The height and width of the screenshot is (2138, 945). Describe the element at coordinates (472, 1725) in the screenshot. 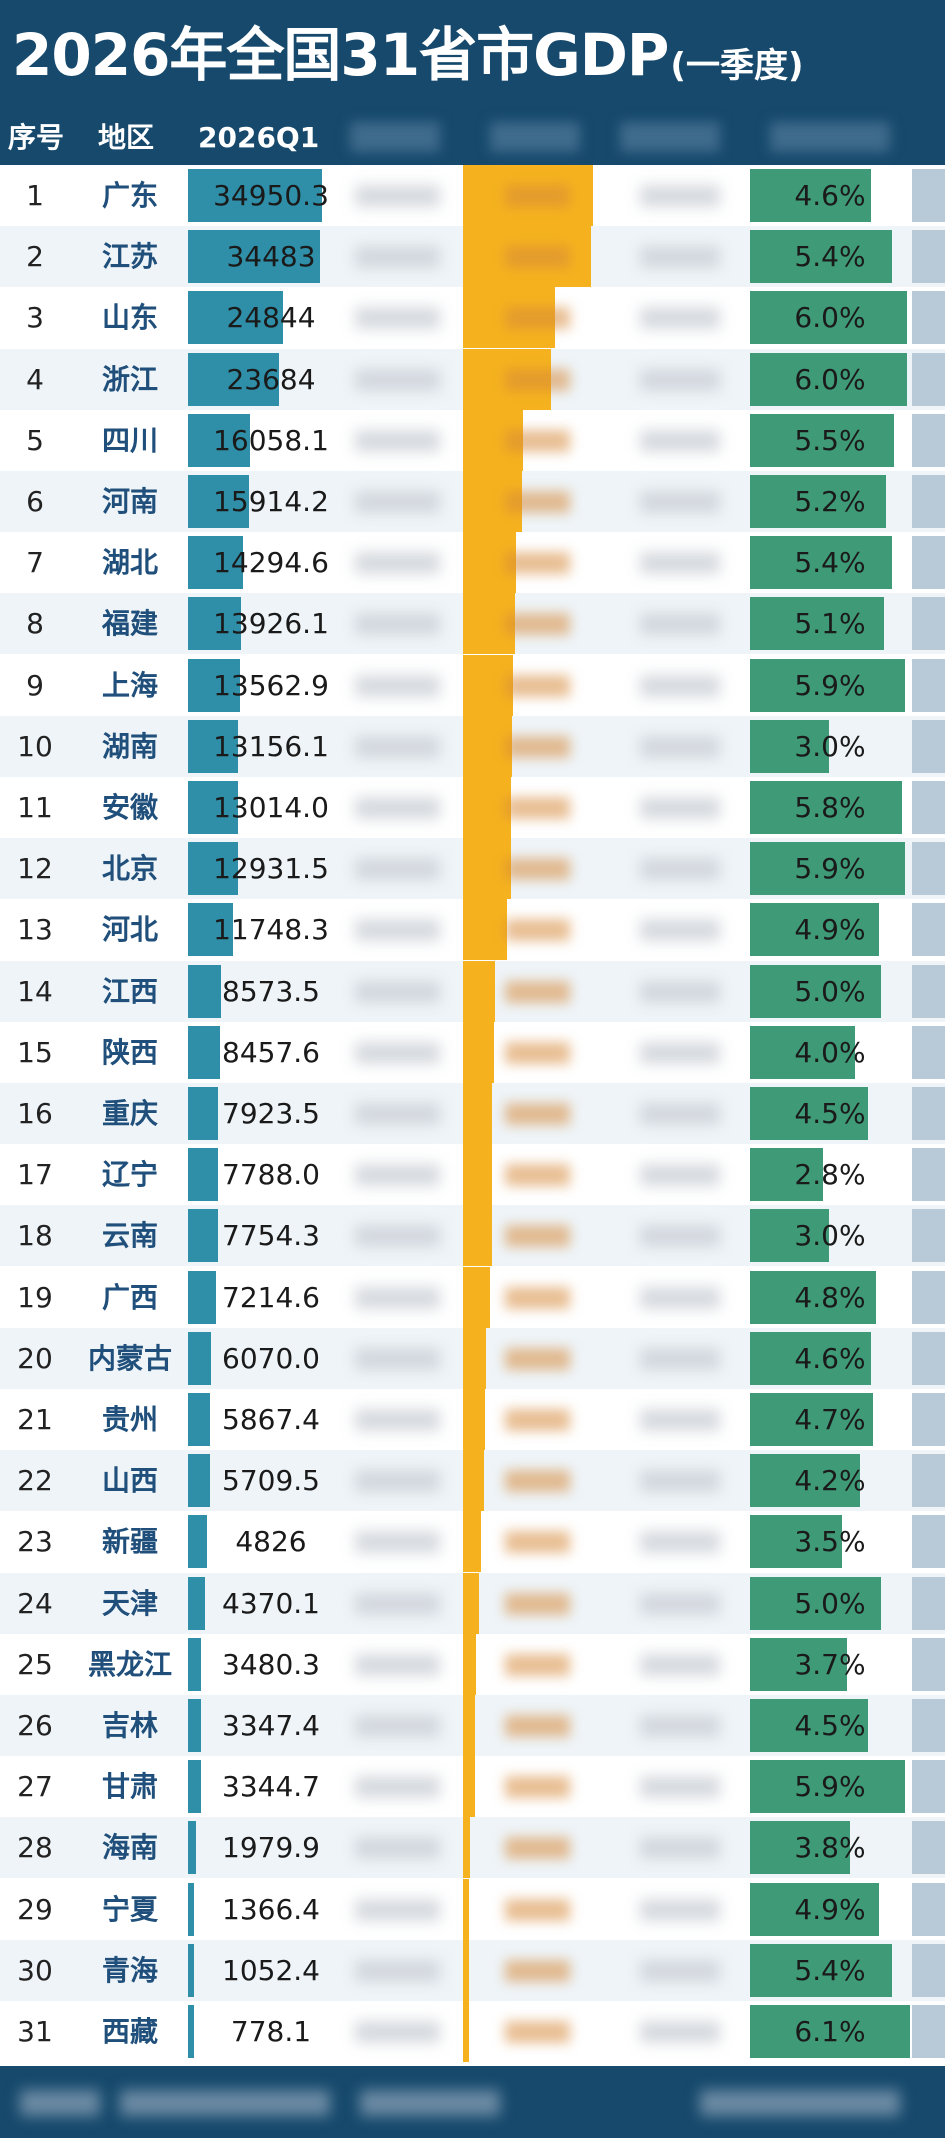

I see `table-row: 26 吉林 3347.4 4.5%` at that location.